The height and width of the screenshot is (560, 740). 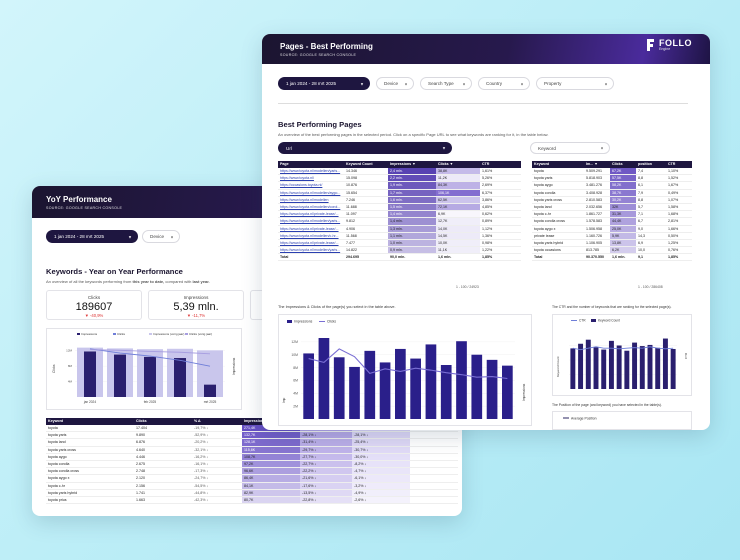 I want to click on table-row: toyota yaris 5.818.903 57,5K 8,8 1,52%, so click(x=612, y=178).